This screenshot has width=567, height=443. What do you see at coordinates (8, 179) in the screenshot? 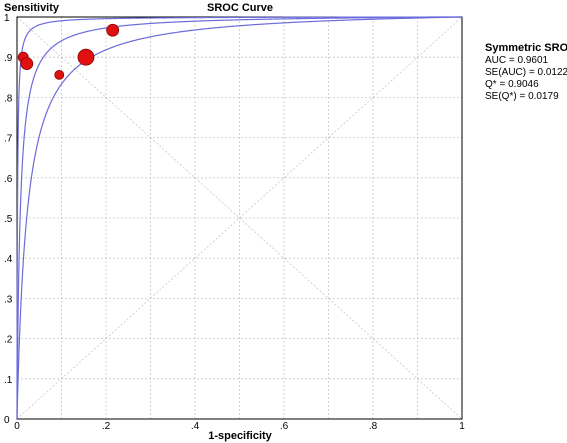
I see `y-tick-label: .6` at bounding box center [8, 179].